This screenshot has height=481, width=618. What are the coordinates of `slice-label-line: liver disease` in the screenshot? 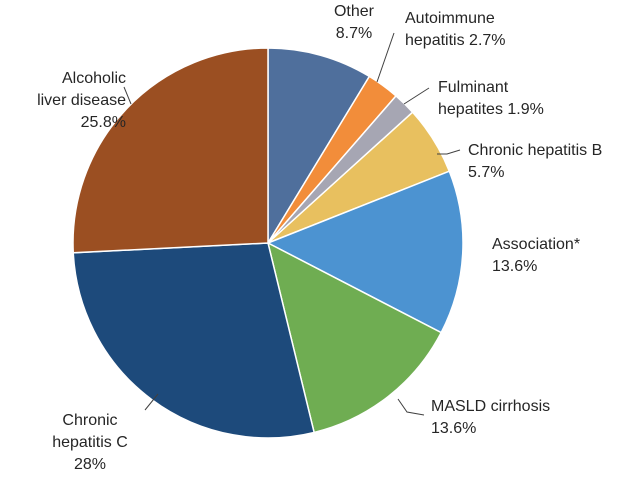 It's located at (81, 100).